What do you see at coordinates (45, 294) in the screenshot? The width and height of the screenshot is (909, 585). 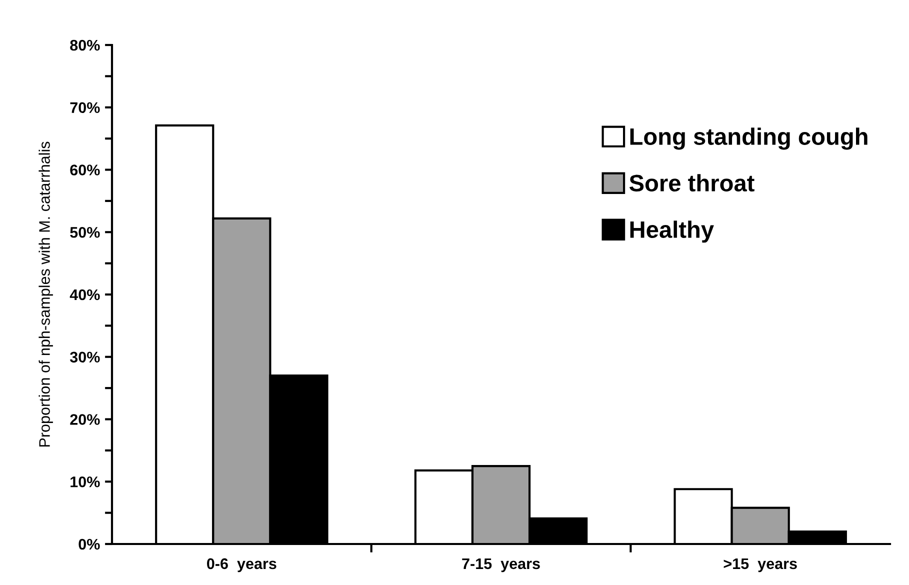 I see `y-axis-title: Proportion of nph-samples with M. catarrhalis` at bounding box center [45, 294].